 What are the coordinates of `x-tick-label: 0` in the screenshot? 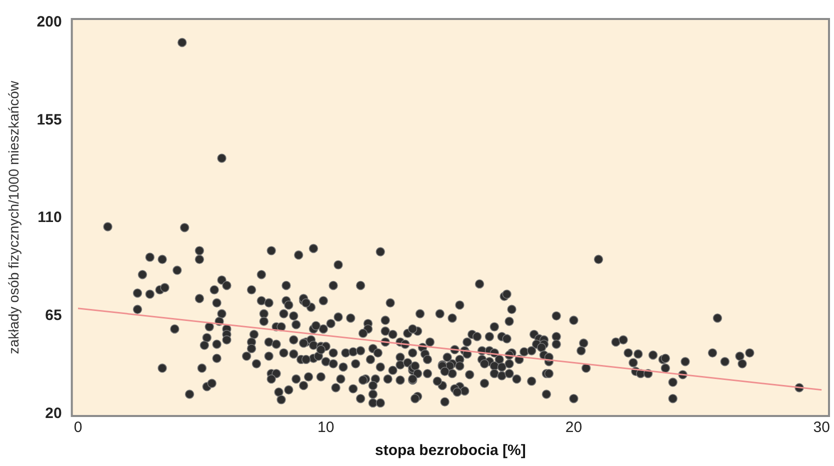 It's located at (78, 427).